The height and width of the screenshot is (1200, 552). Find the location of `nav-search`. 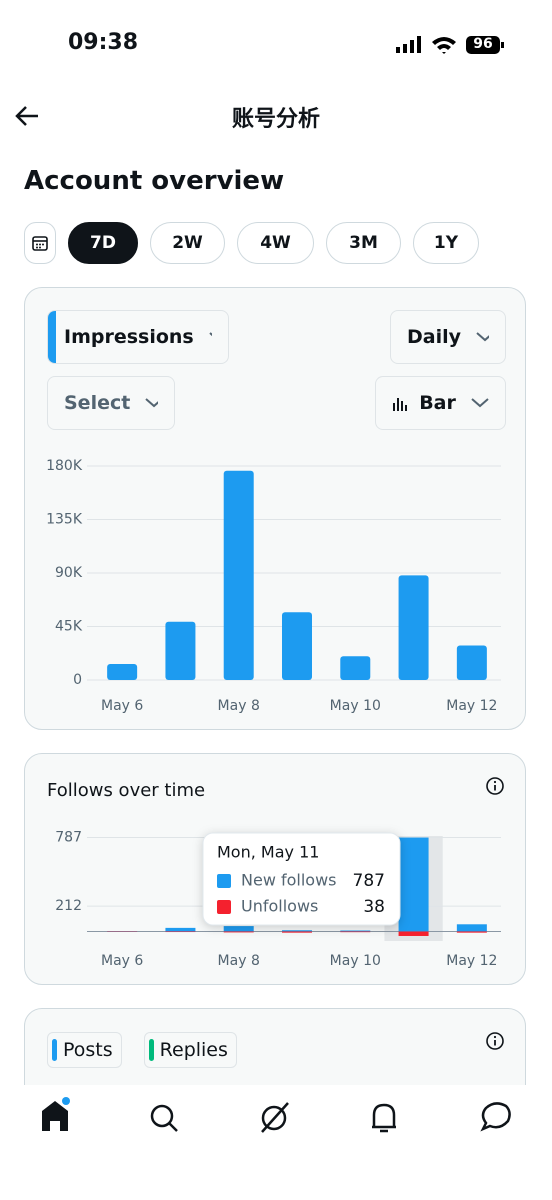

nav-search is located at coordinates (164, 1118).